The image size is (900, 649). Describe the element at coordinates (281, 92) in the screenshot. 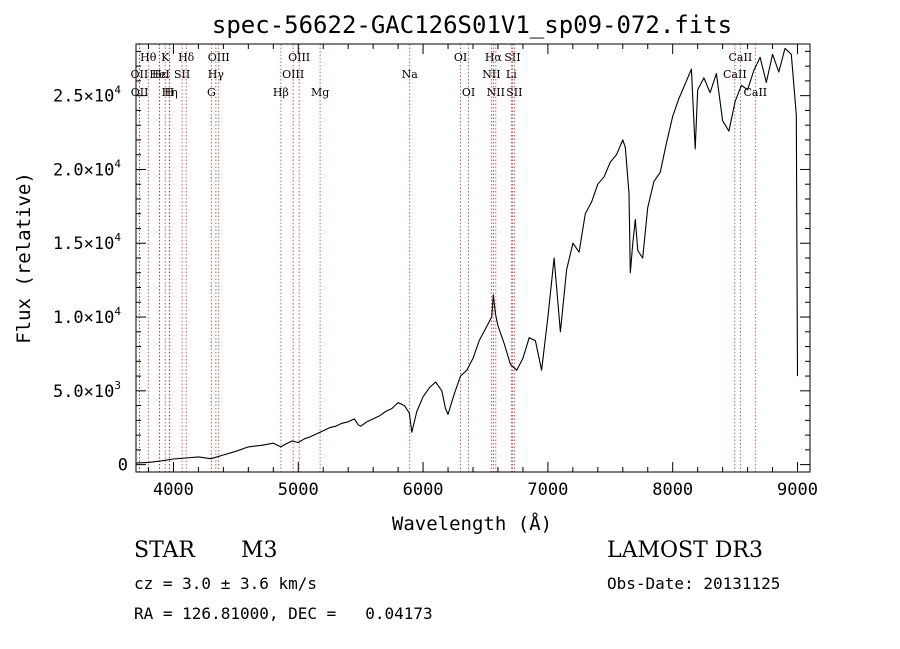

I see `line-marker-label: Hβ` at that location.